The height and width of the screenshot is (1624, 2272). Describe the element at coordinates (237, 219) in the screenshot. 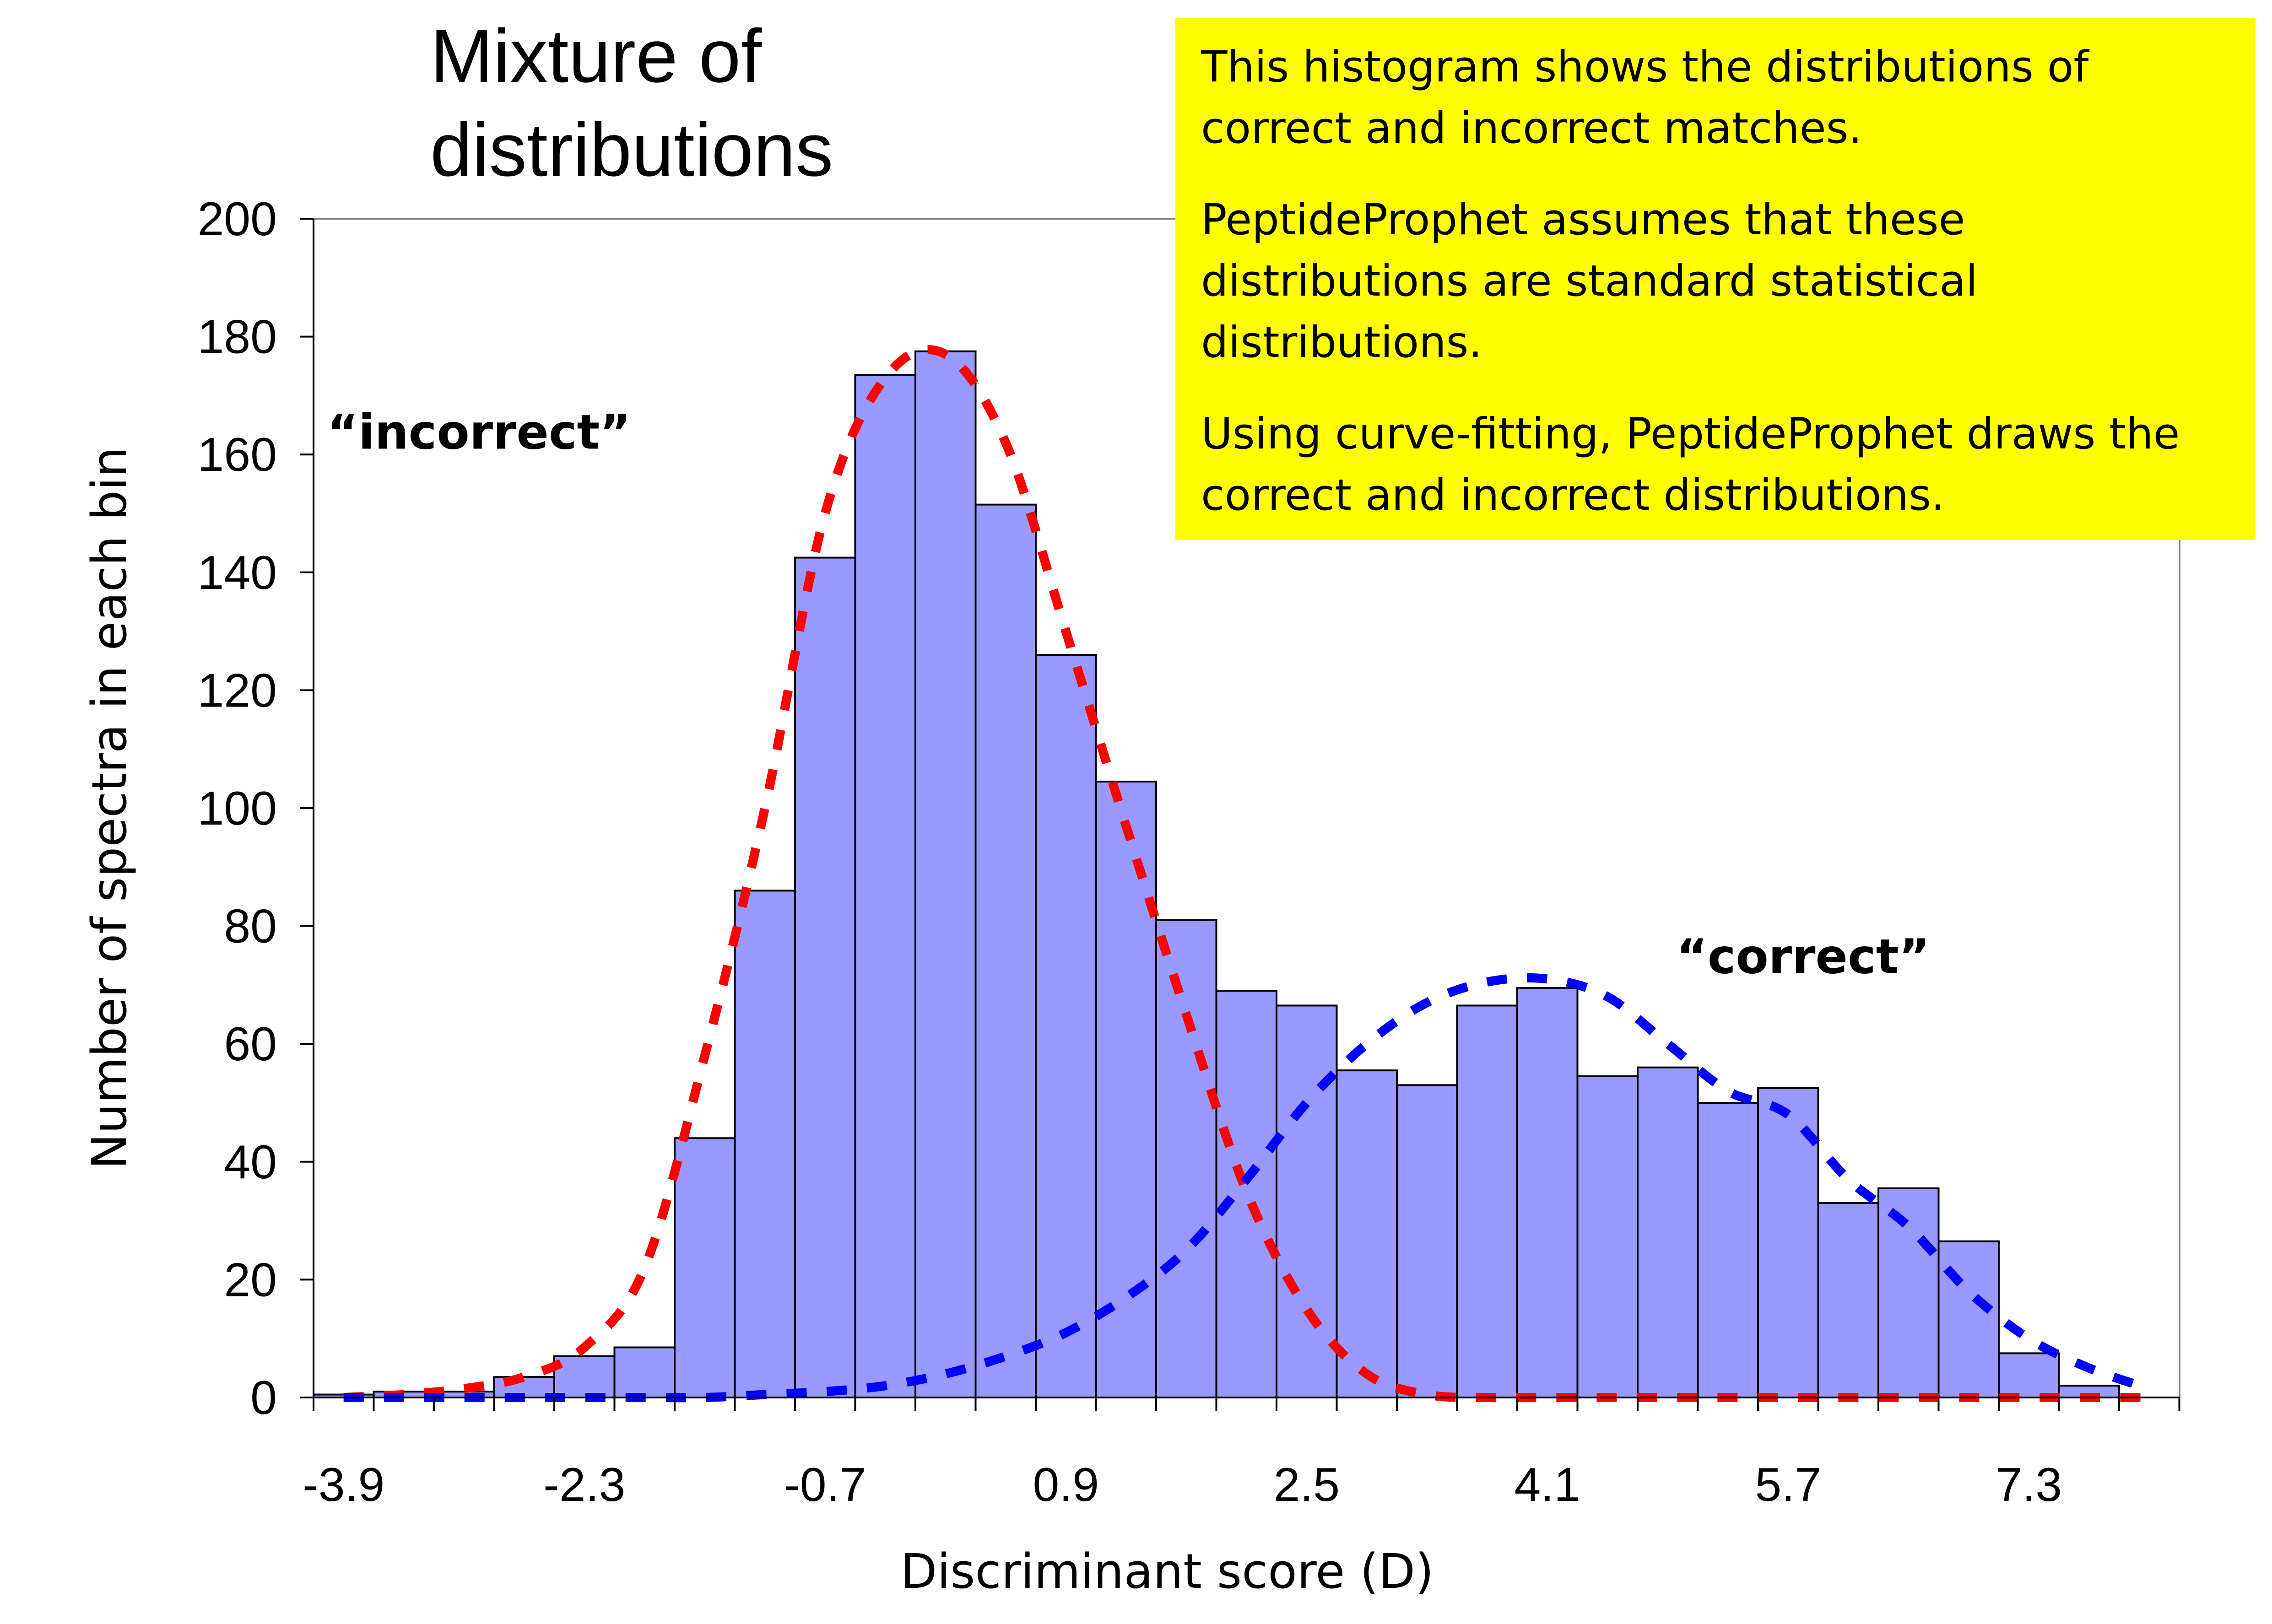

I see `y-tick-label: 200` at that location.